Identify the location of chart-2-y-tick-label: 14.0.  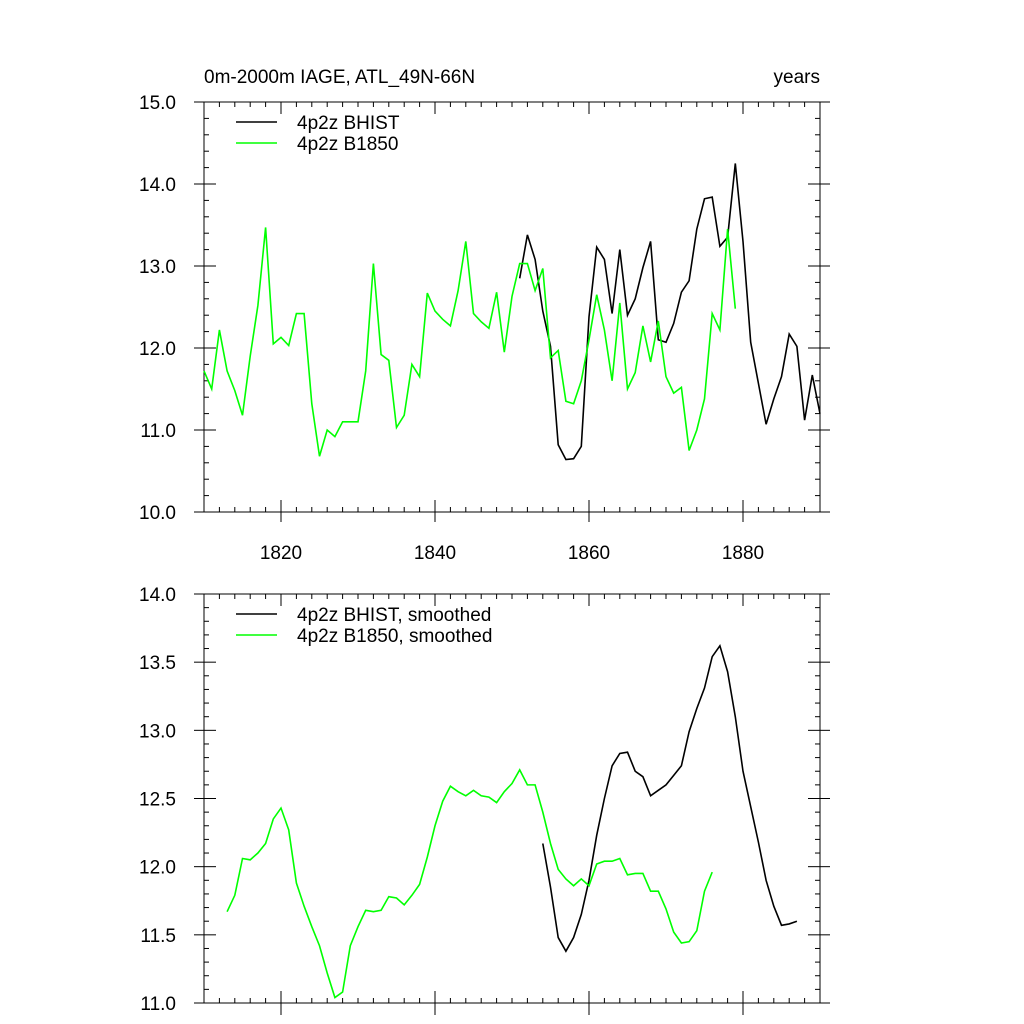
(157, 595).